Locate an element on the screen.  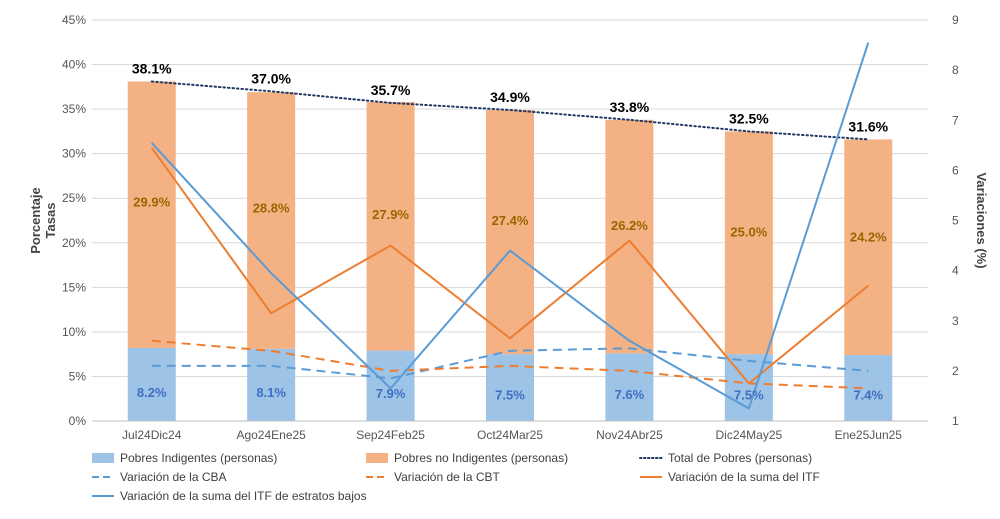
y2-tick-label: 9 is located at coordinates (955, 20).